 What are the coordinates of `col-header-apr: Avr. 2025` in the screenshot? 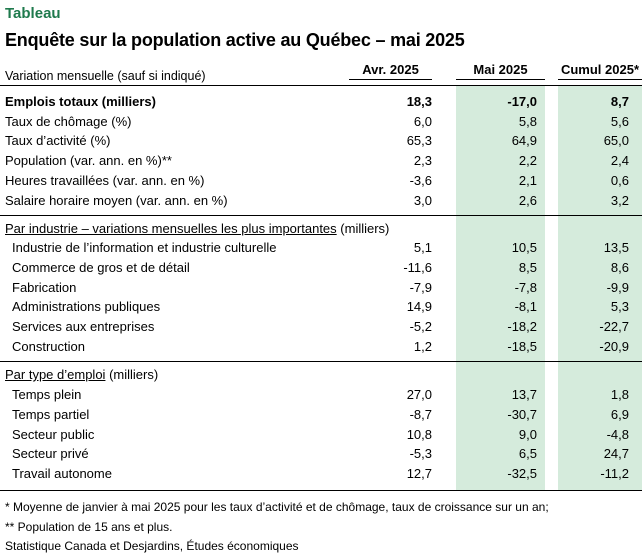 It's located at (390, 71).